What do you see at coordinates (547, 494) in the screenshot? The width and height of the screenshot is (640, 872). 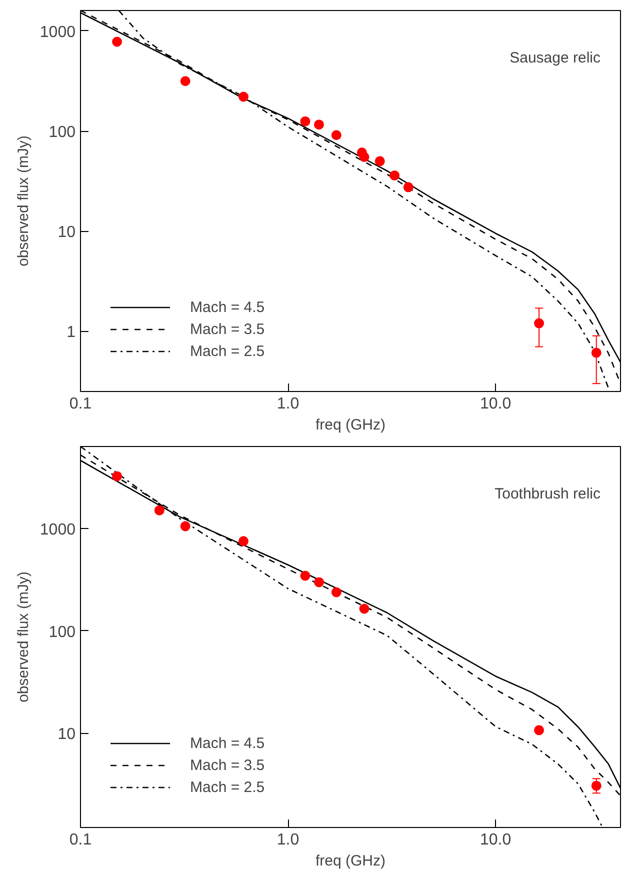 I see `text: Toothbrush relic` at bounding box center [547, 494].